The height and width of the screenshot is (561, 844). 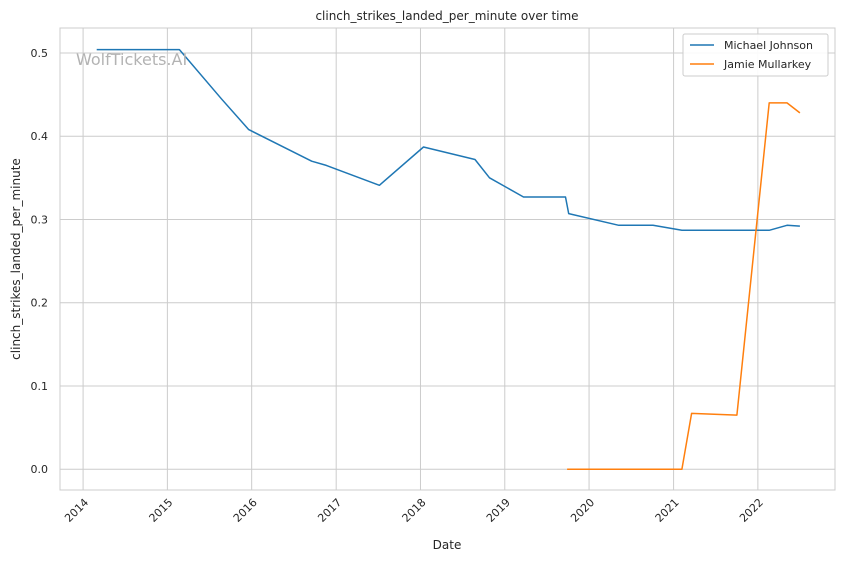 What do you see at coordinates (40, 386) in the screenshot?
I see `y-tick-label: 0.1` at bounding box center [40, 386].